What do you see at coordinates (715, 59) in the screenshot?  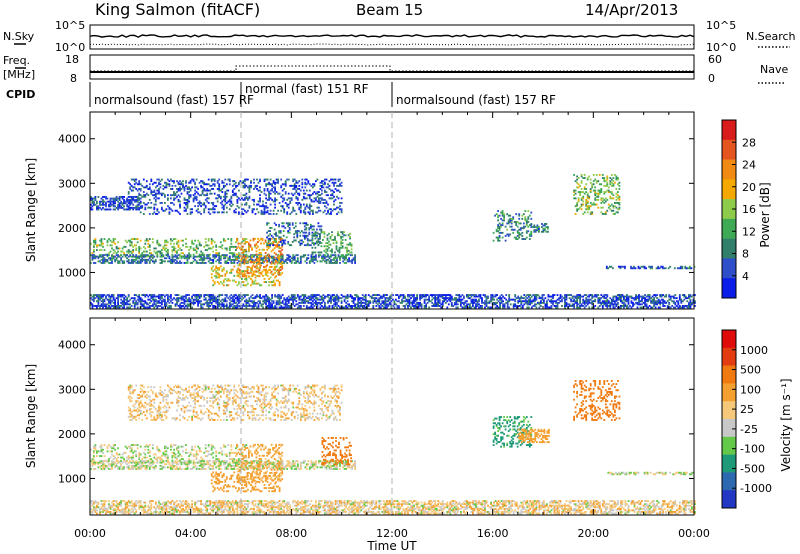 I see `nave-tick-top: 60` at bounding box center [715, 59].